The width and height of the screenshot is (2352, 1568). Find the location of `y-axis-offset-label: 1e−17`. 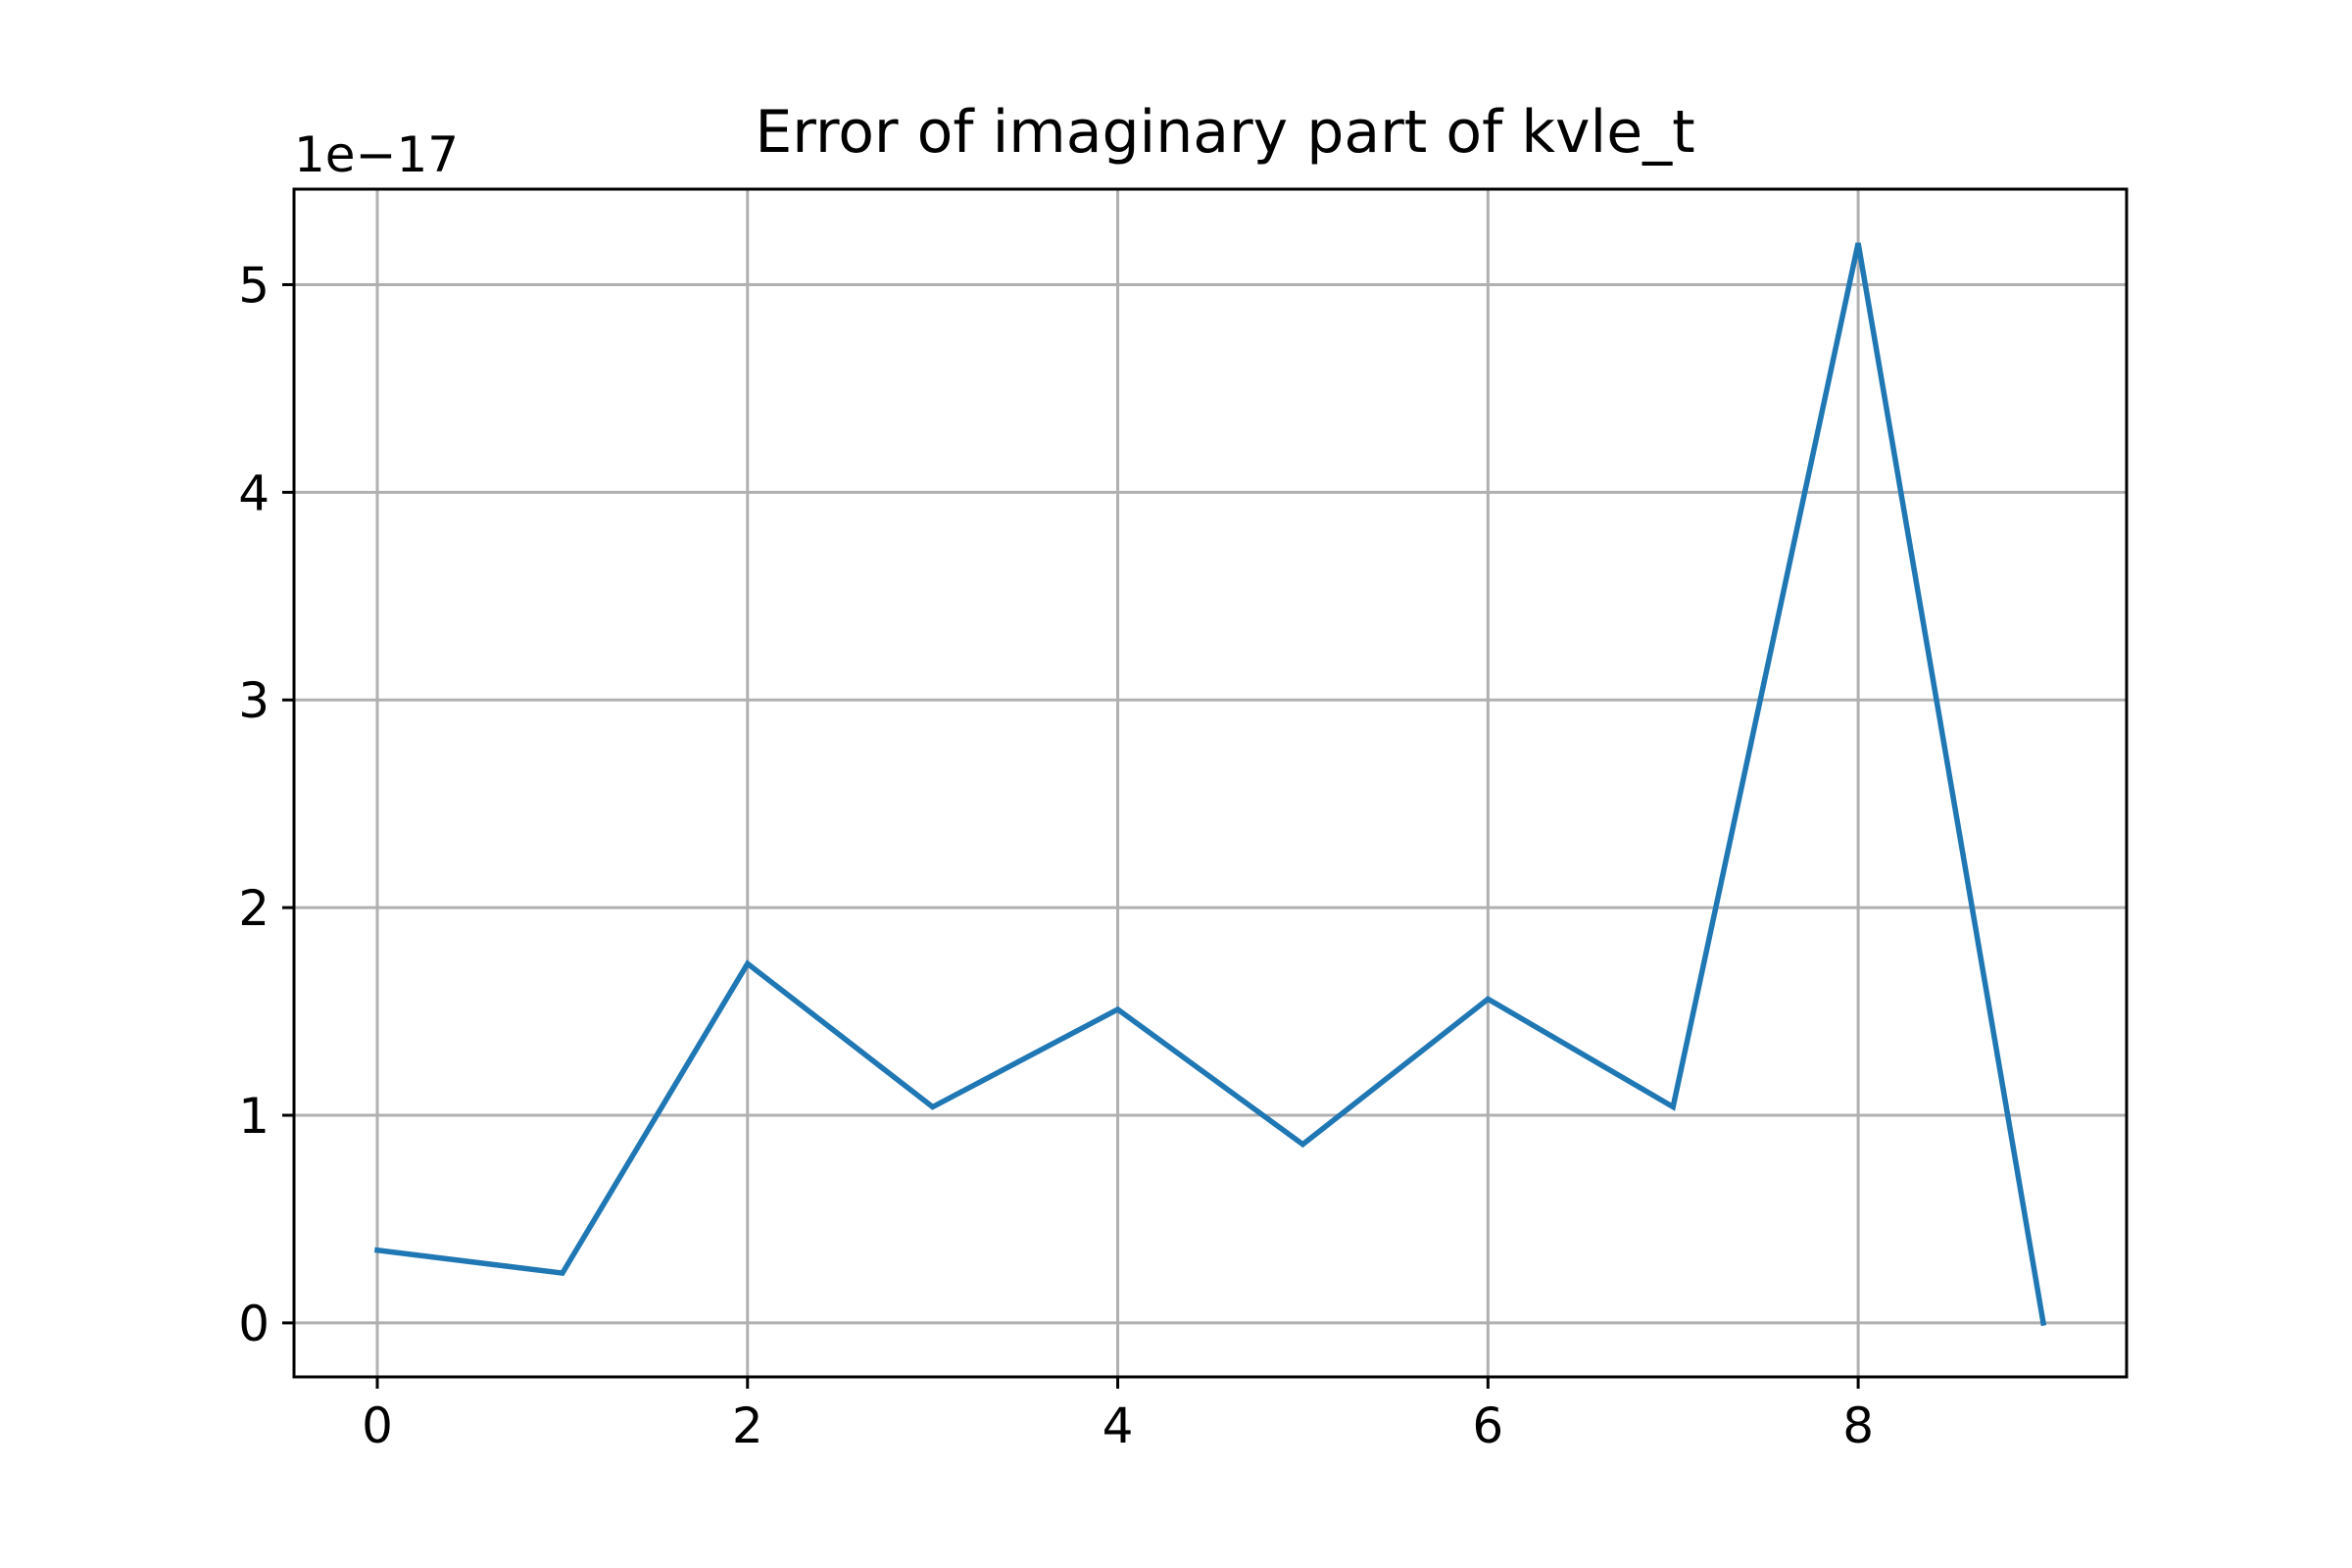

y-axis-offset-label: 1e−17 is located at coordinates (376, 154).